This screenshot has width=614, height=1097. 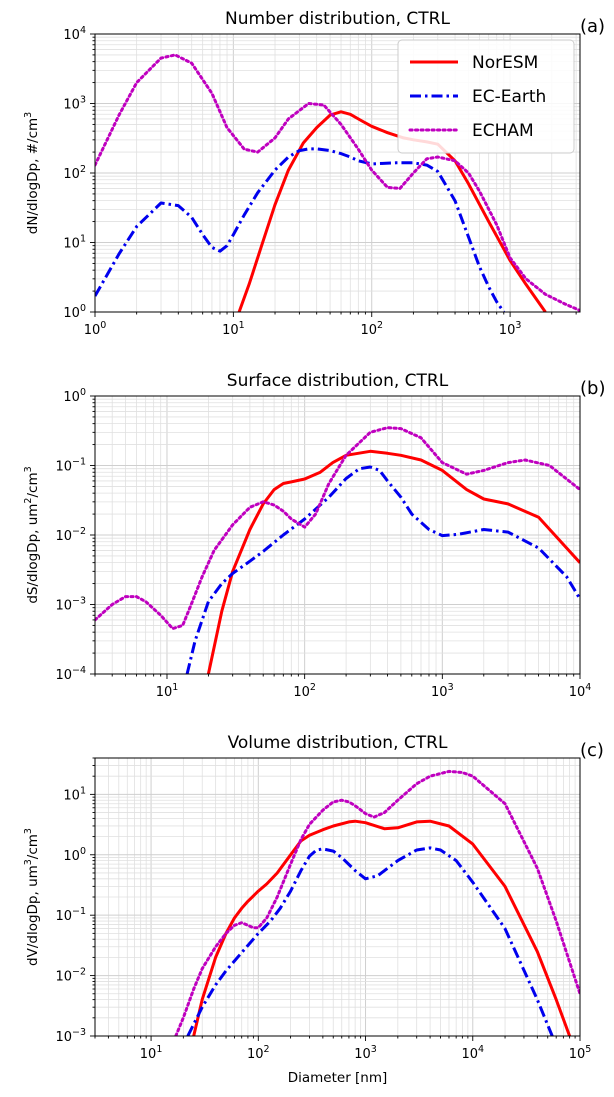 I want to click on series-line-echam, so click(x=337, y=528).